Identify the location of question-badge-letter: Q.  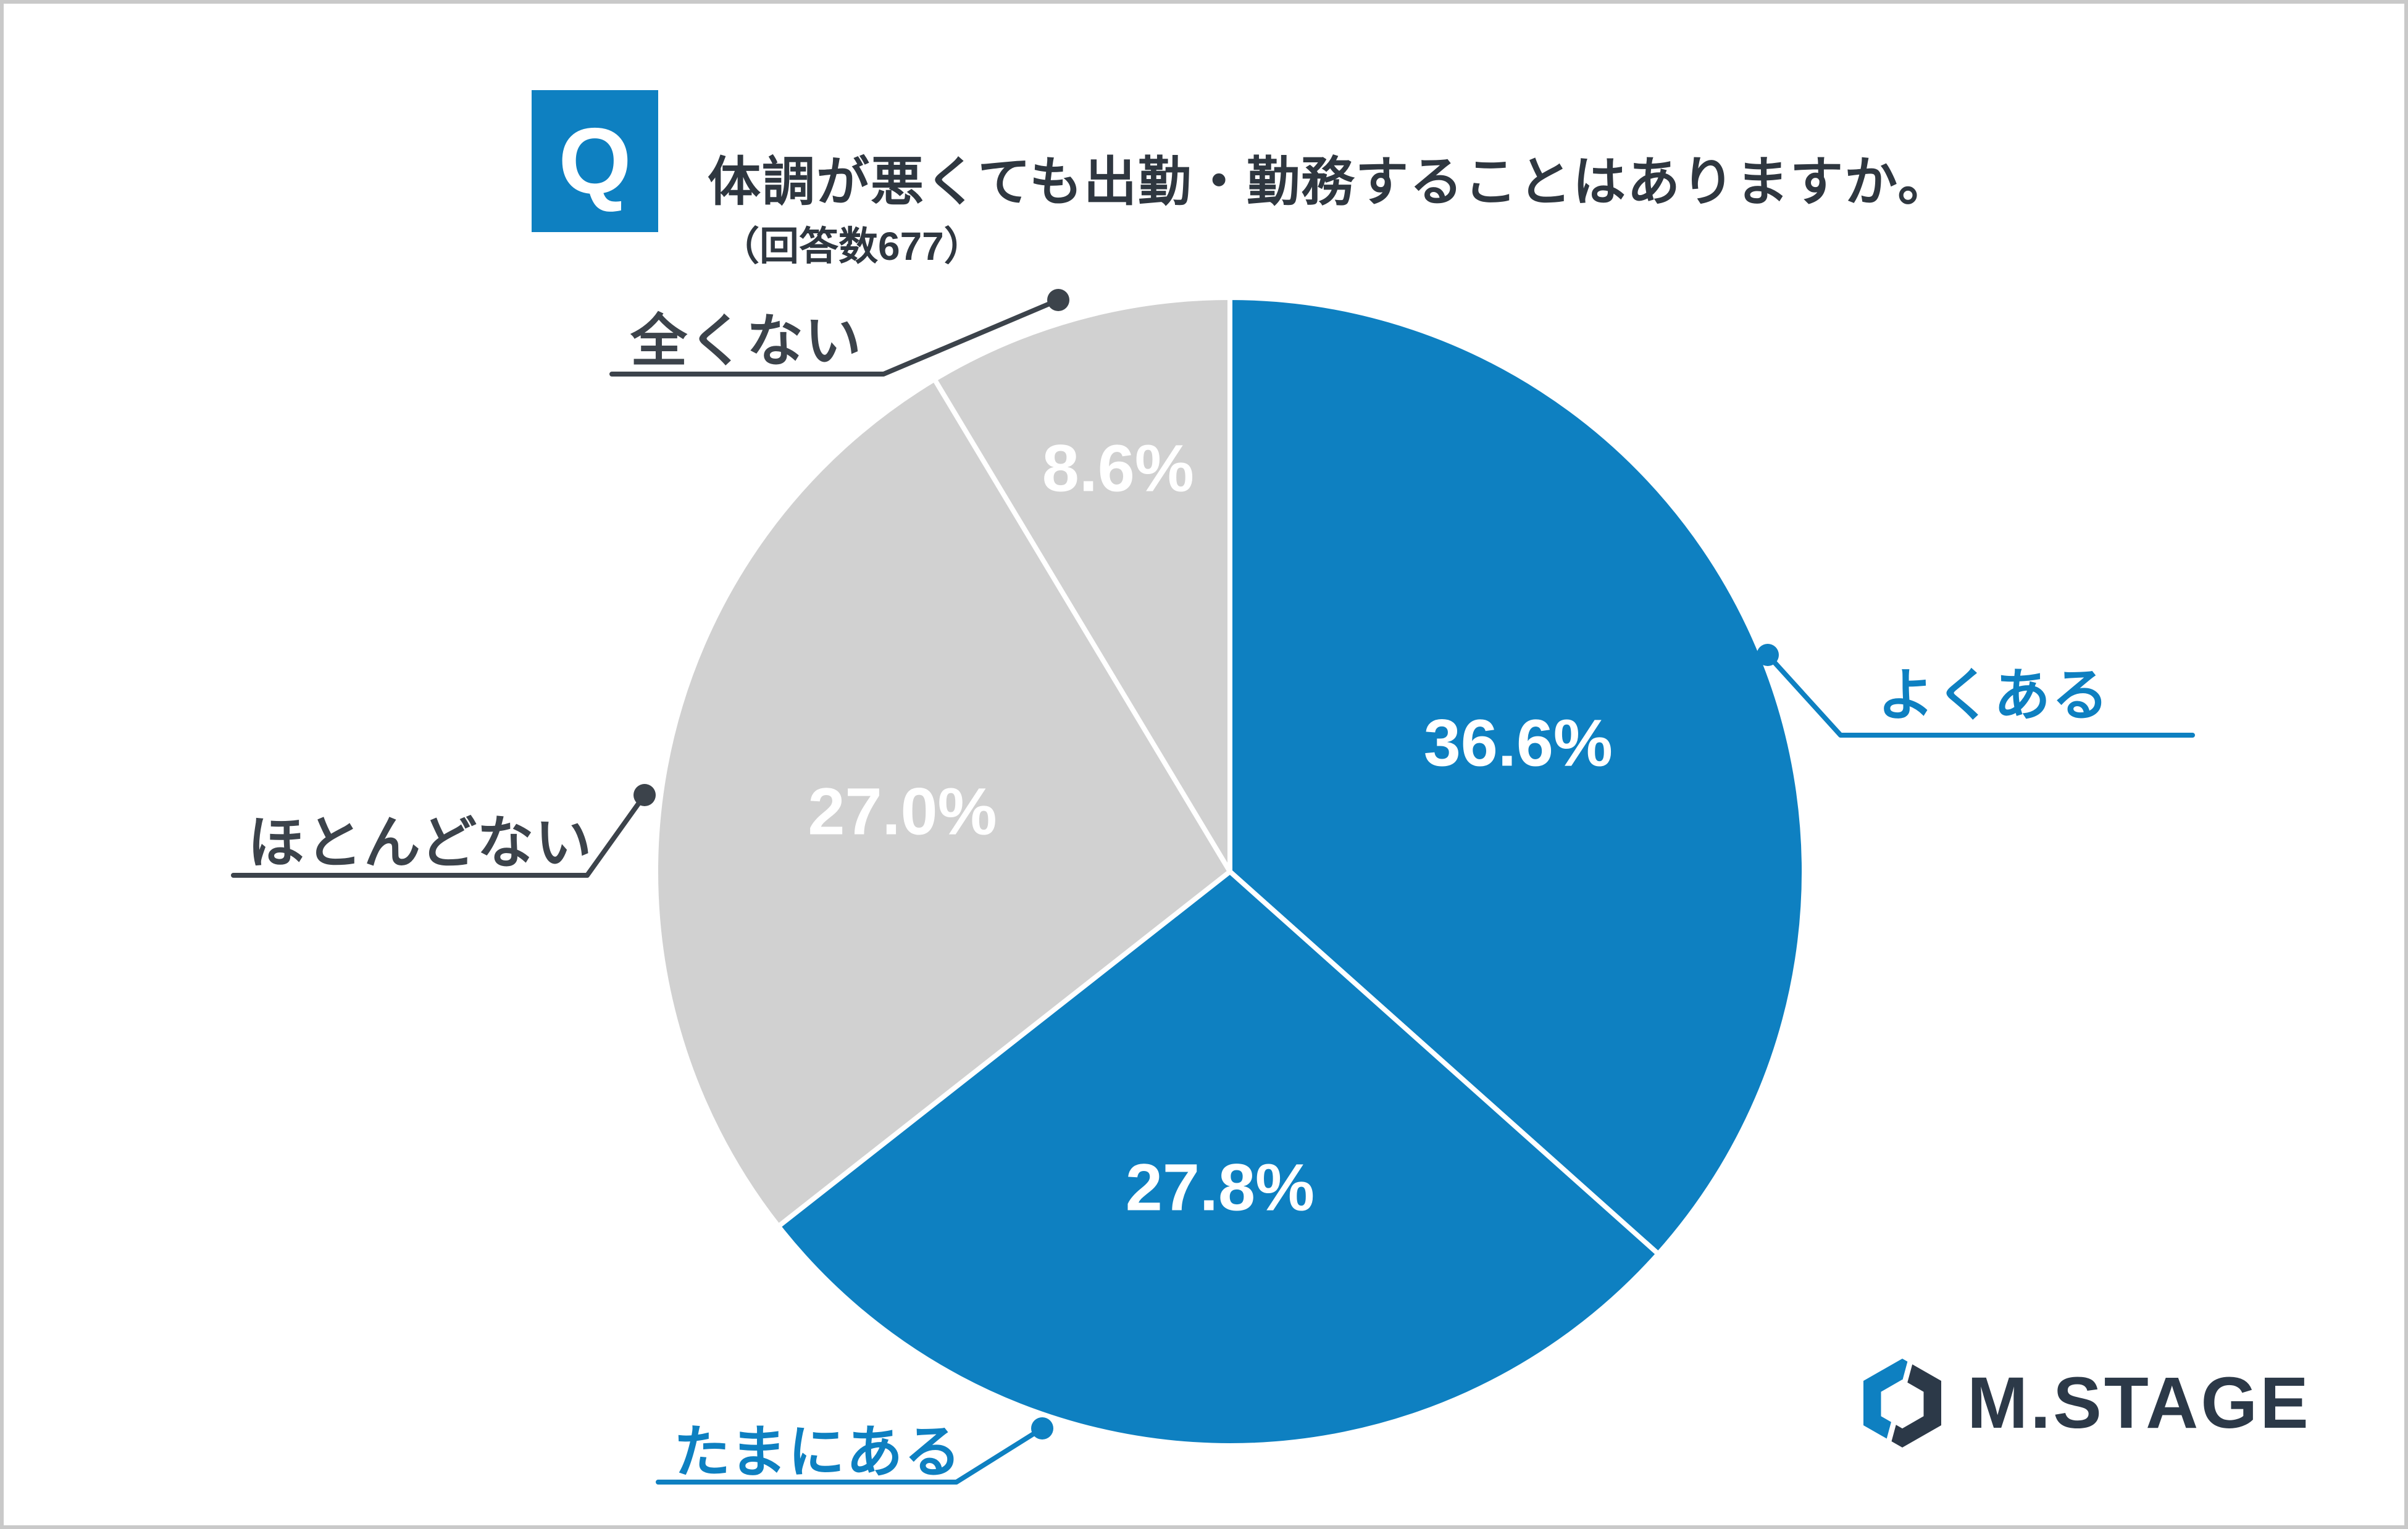
(595, 161).